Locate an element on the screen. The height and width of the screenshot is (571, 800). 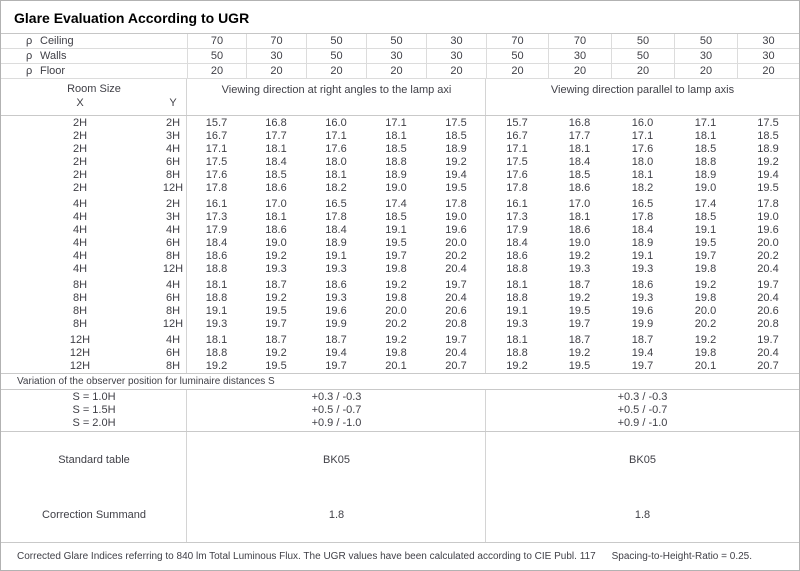
ugr-value-left: 19.7 is located at coordinates (336, 366).